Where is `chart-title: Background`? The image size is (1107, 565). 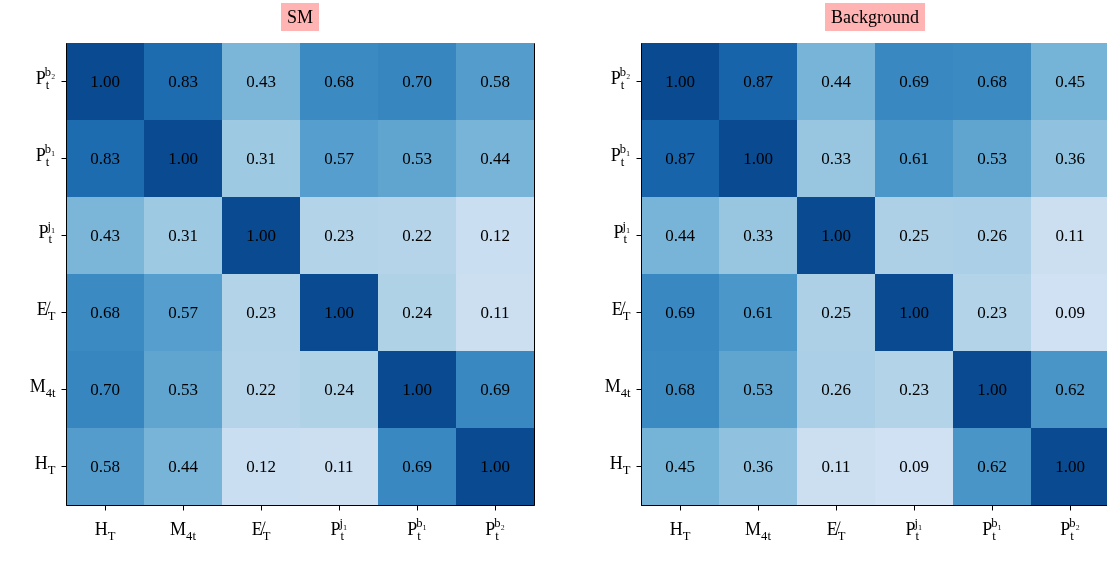 chart-title: Background is located at coordinates (875, 17).